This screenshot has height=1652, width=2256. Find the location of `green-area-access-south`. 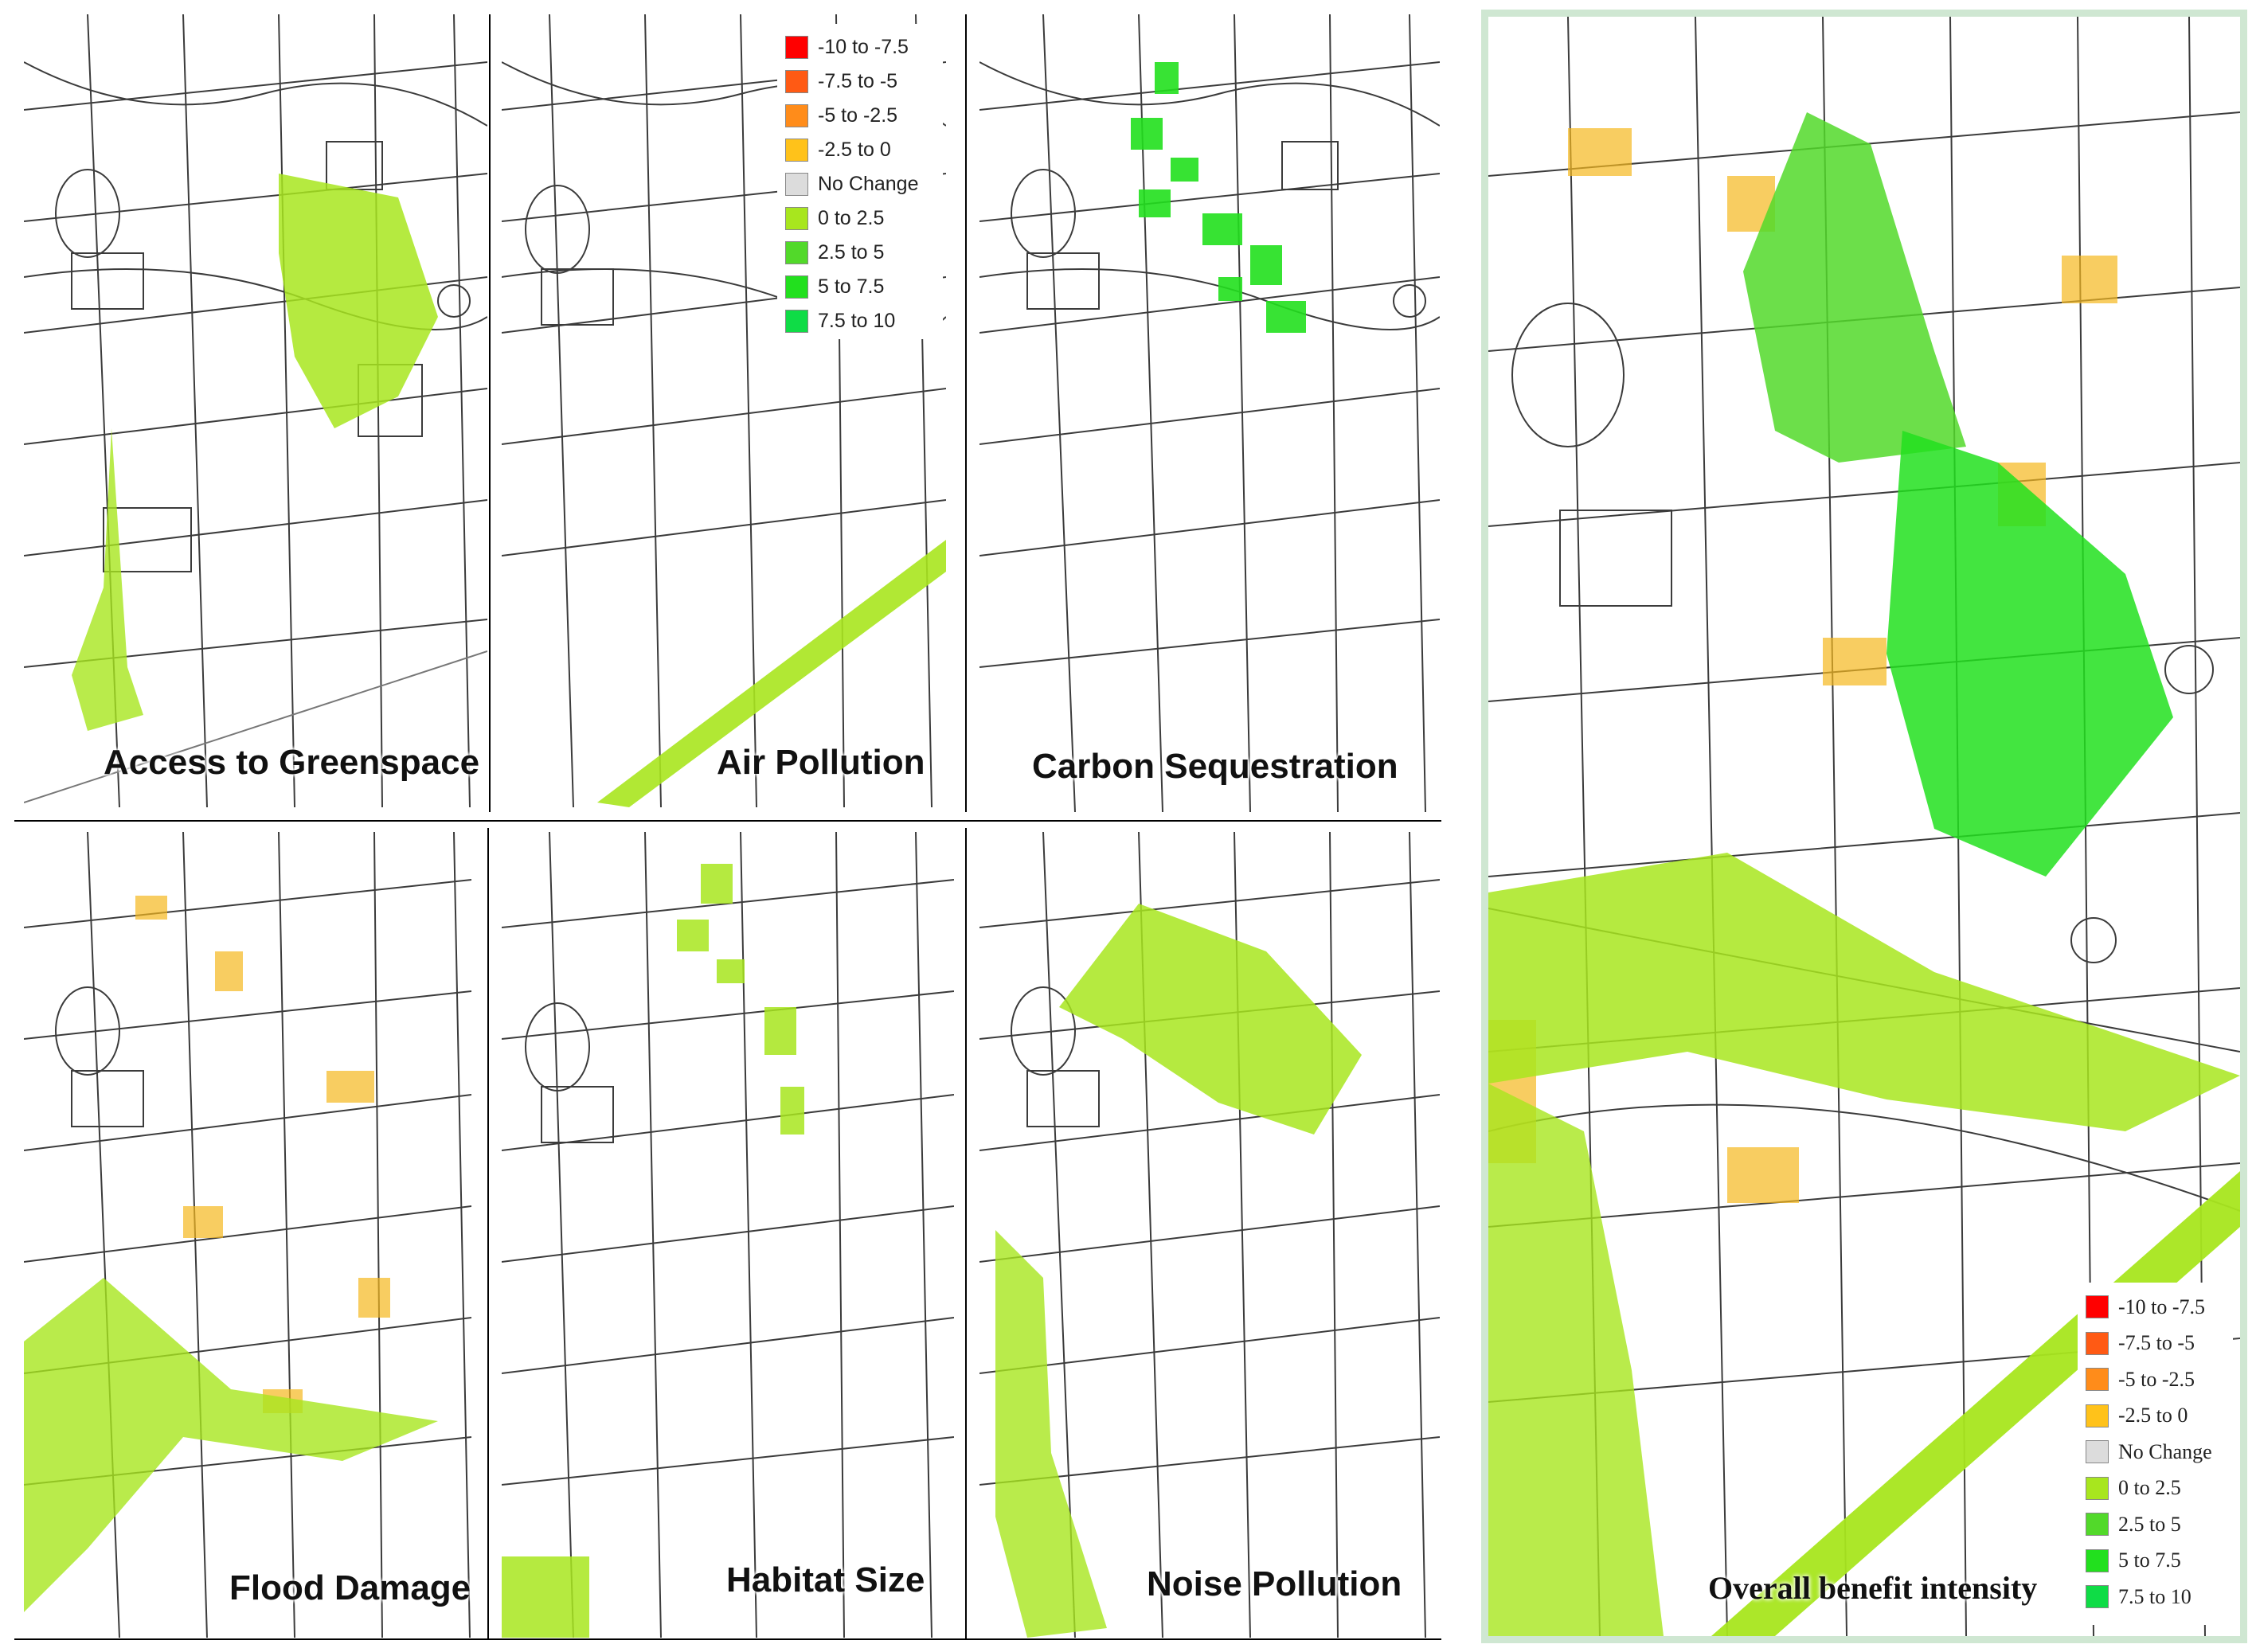

green-area-access-south is located at coordinates (107, 579).